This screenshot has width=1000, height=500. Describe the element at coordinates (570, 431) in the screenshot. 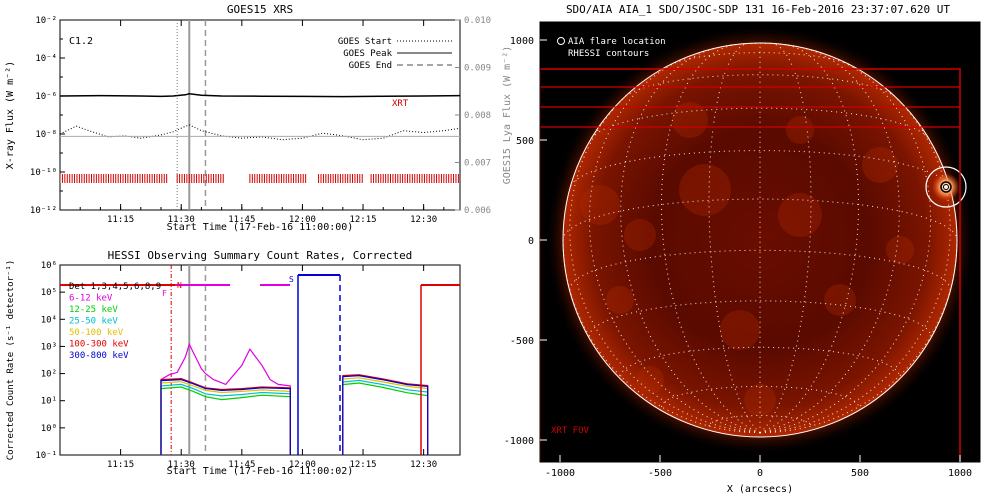

I see `sdo-xrt-fov-label: XRT FOV` at that location.